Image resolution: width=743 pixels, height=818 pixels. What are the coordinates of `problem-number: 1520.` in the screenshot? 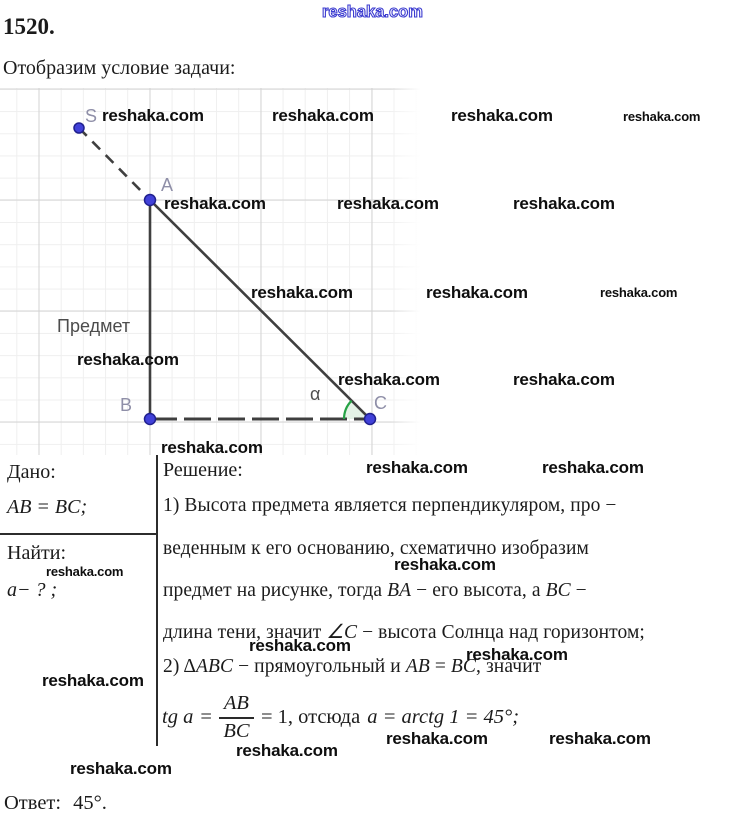 It's located at (29, 26).